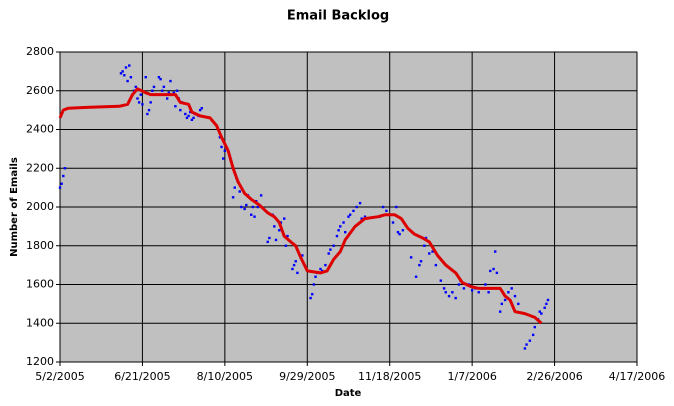 This screenshot has width=674, height=406. What do you see at coordinates (40, 361) in the screenshot?
I see `y-tick-label: 1200` at bounding box center [40, 361].